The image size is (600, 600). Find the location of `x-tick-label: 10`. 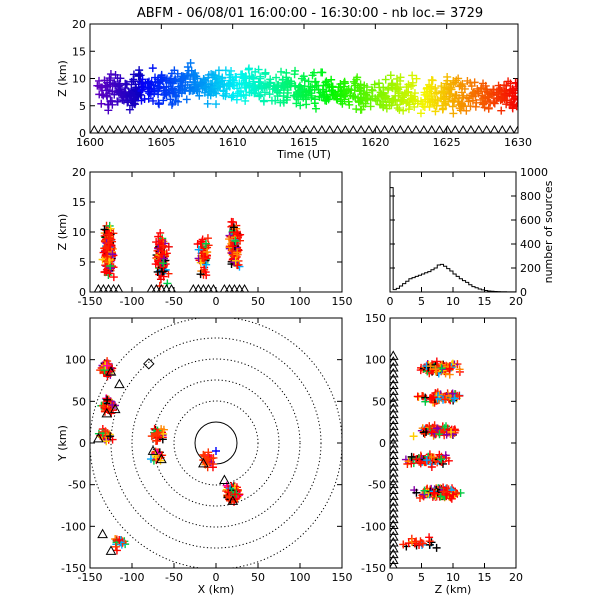

x-tick-label: 10 is located at coordinates (453, 577).